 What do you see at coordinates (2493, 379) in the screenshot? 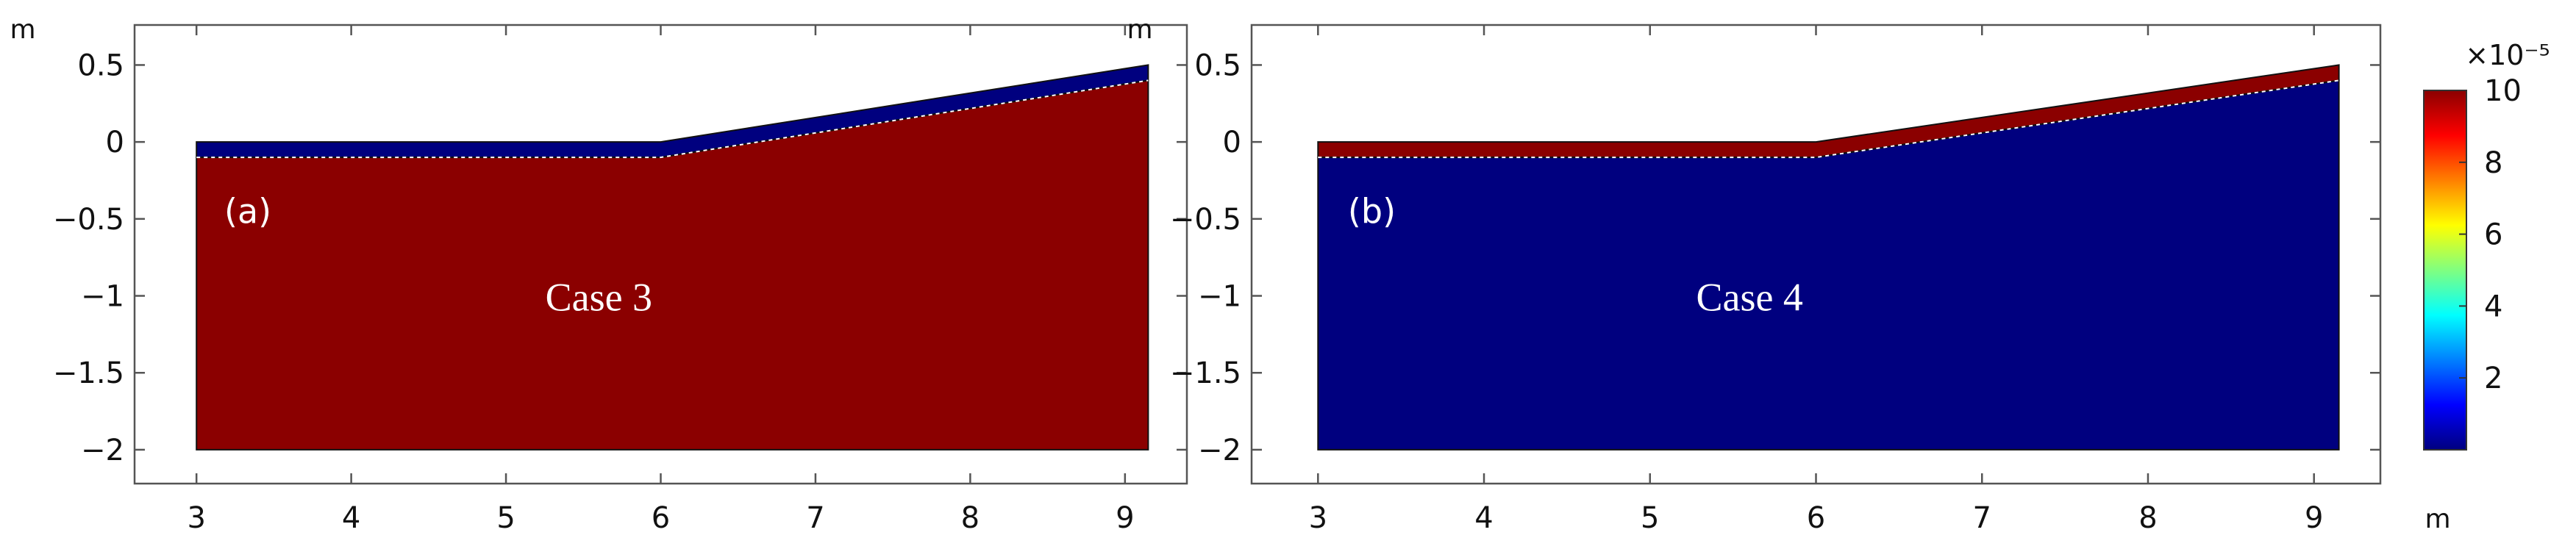
I see `colorbar-tick-label: 2` at bounding box center [2493, 379].